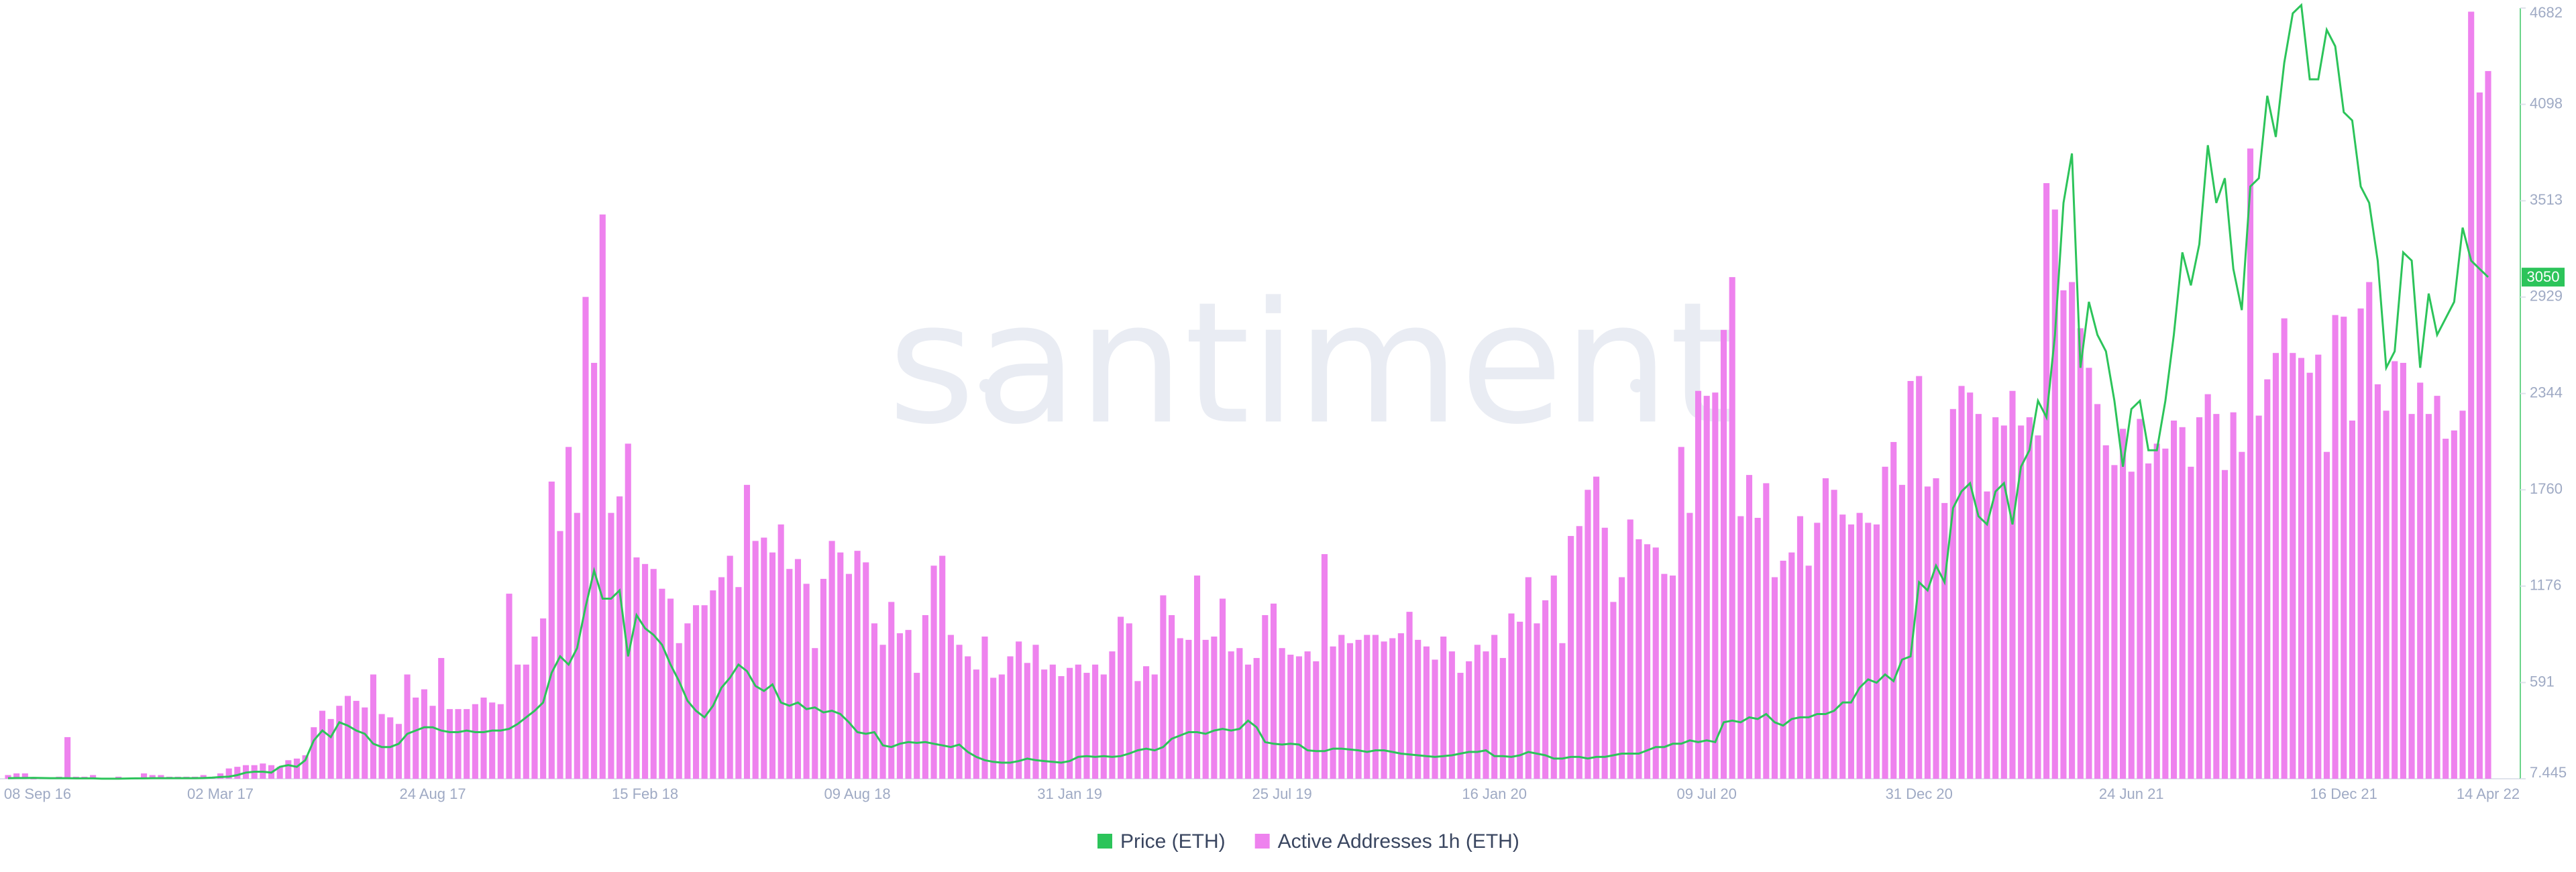  What do you see at coordinates (1173, 841) in the screenshot?
I see `legend-label: Price (ETH)` at bounding box center [1173, 841].